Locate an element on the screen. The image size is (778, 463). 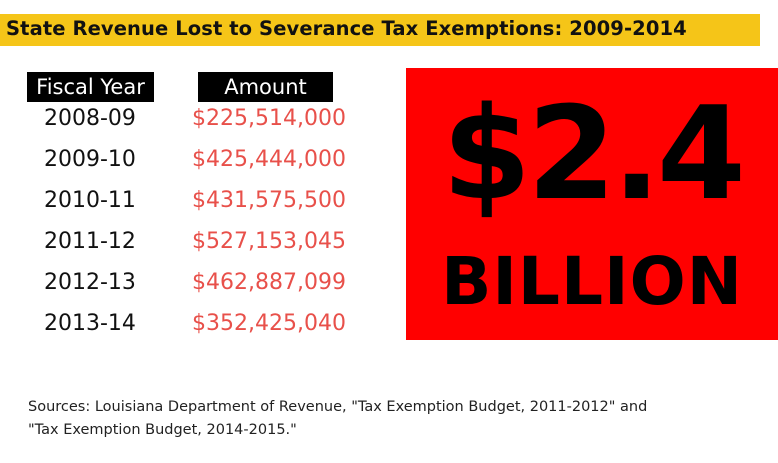
fiscal-year-cell: 2011-12 is located at coordinates (90, 241).